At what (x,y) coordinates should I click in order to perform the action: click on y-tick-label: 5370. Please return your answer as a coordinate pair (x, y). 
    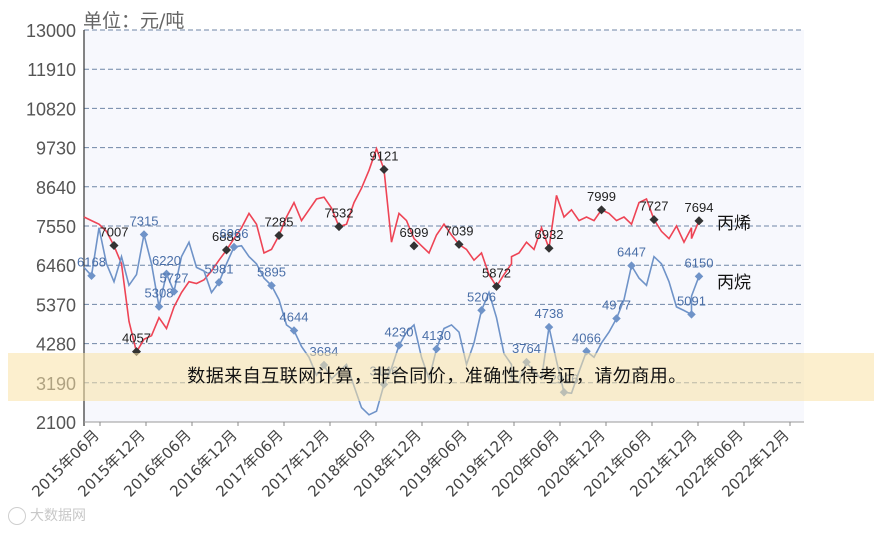
    Looking at the image, I should click on (56, 305).